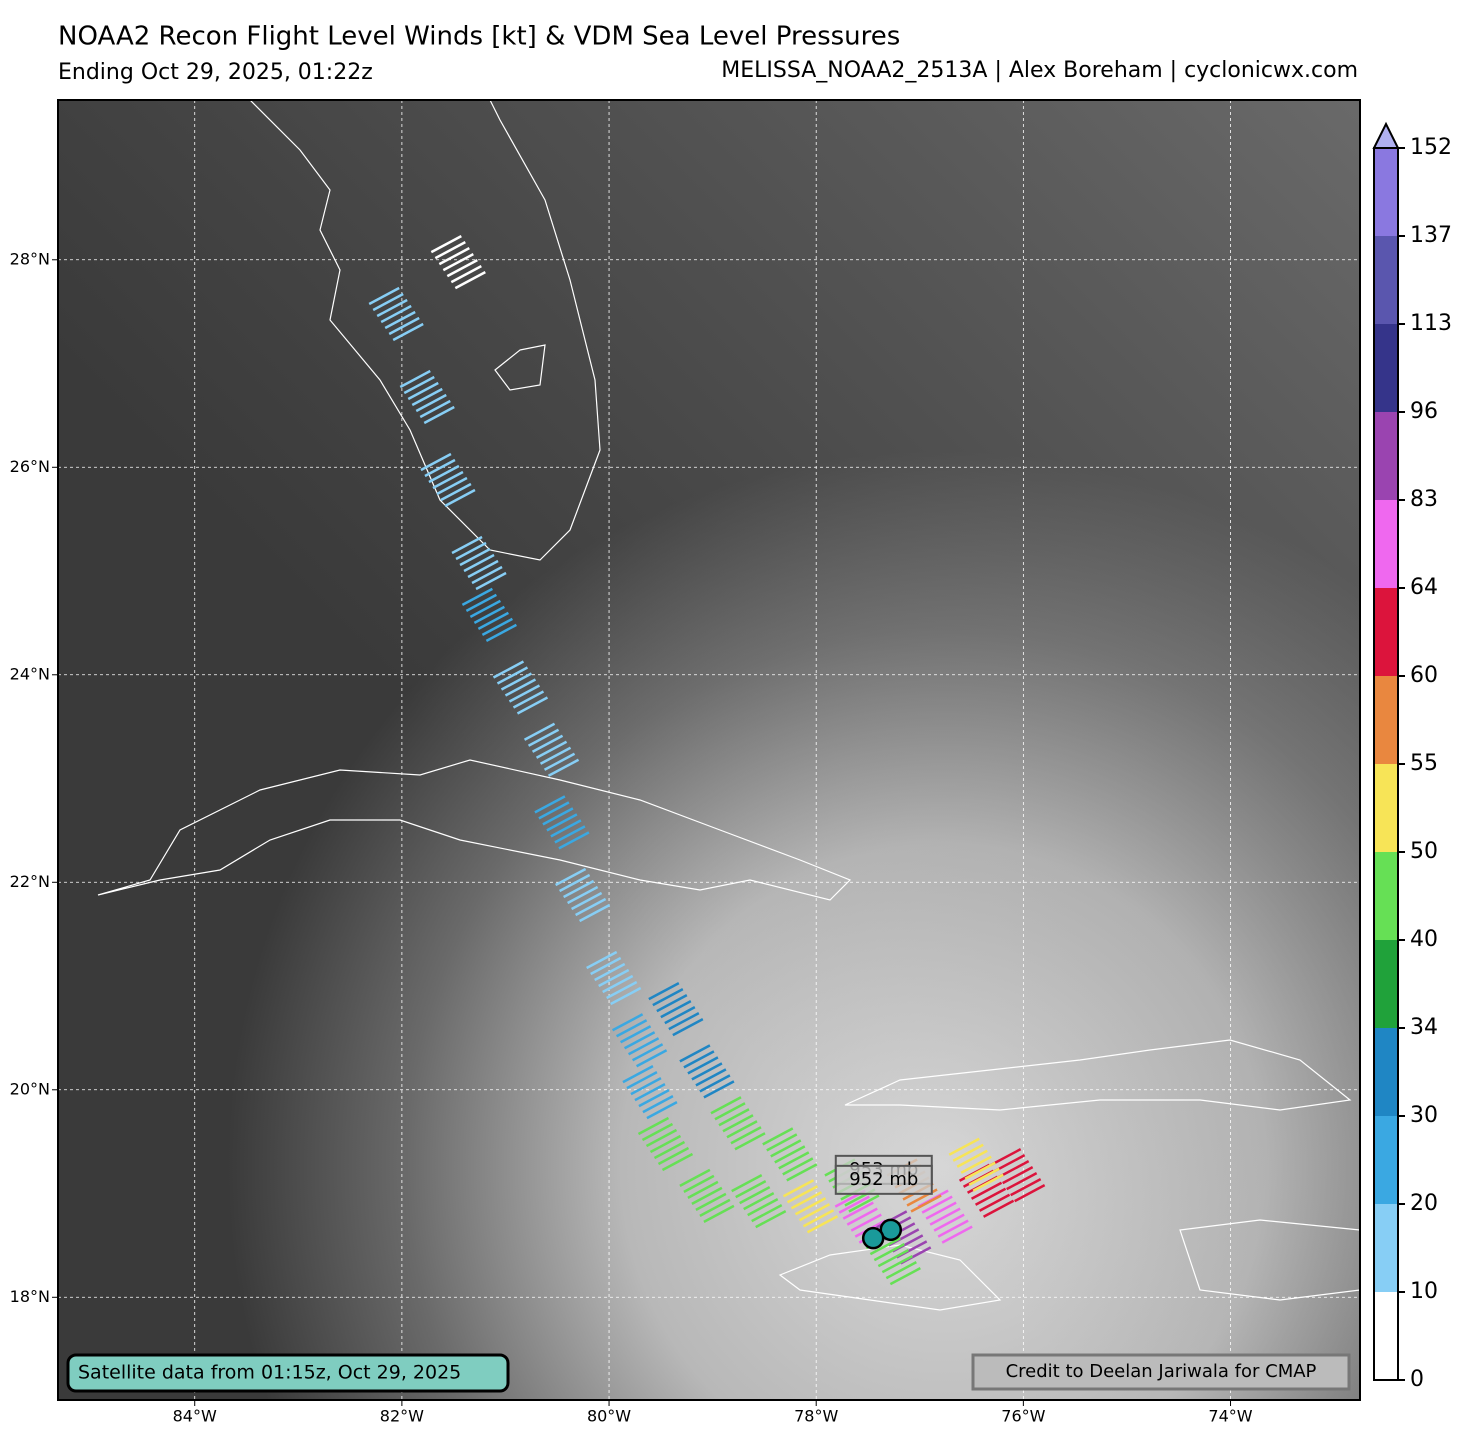 The height and width of the screenshot is (1434, 1473). Describe the element at coordinates (1424, 763) in the screenshot. I see `colorbar-label: 55` at that location.